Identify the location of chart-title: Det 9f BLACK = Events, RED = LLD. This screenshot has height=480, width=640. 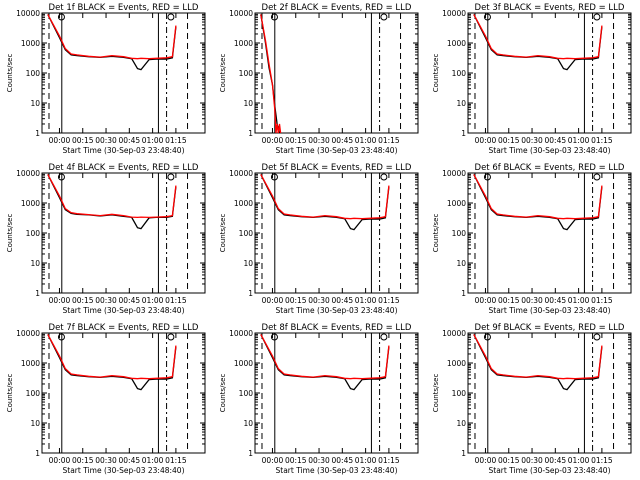
(550, 328).